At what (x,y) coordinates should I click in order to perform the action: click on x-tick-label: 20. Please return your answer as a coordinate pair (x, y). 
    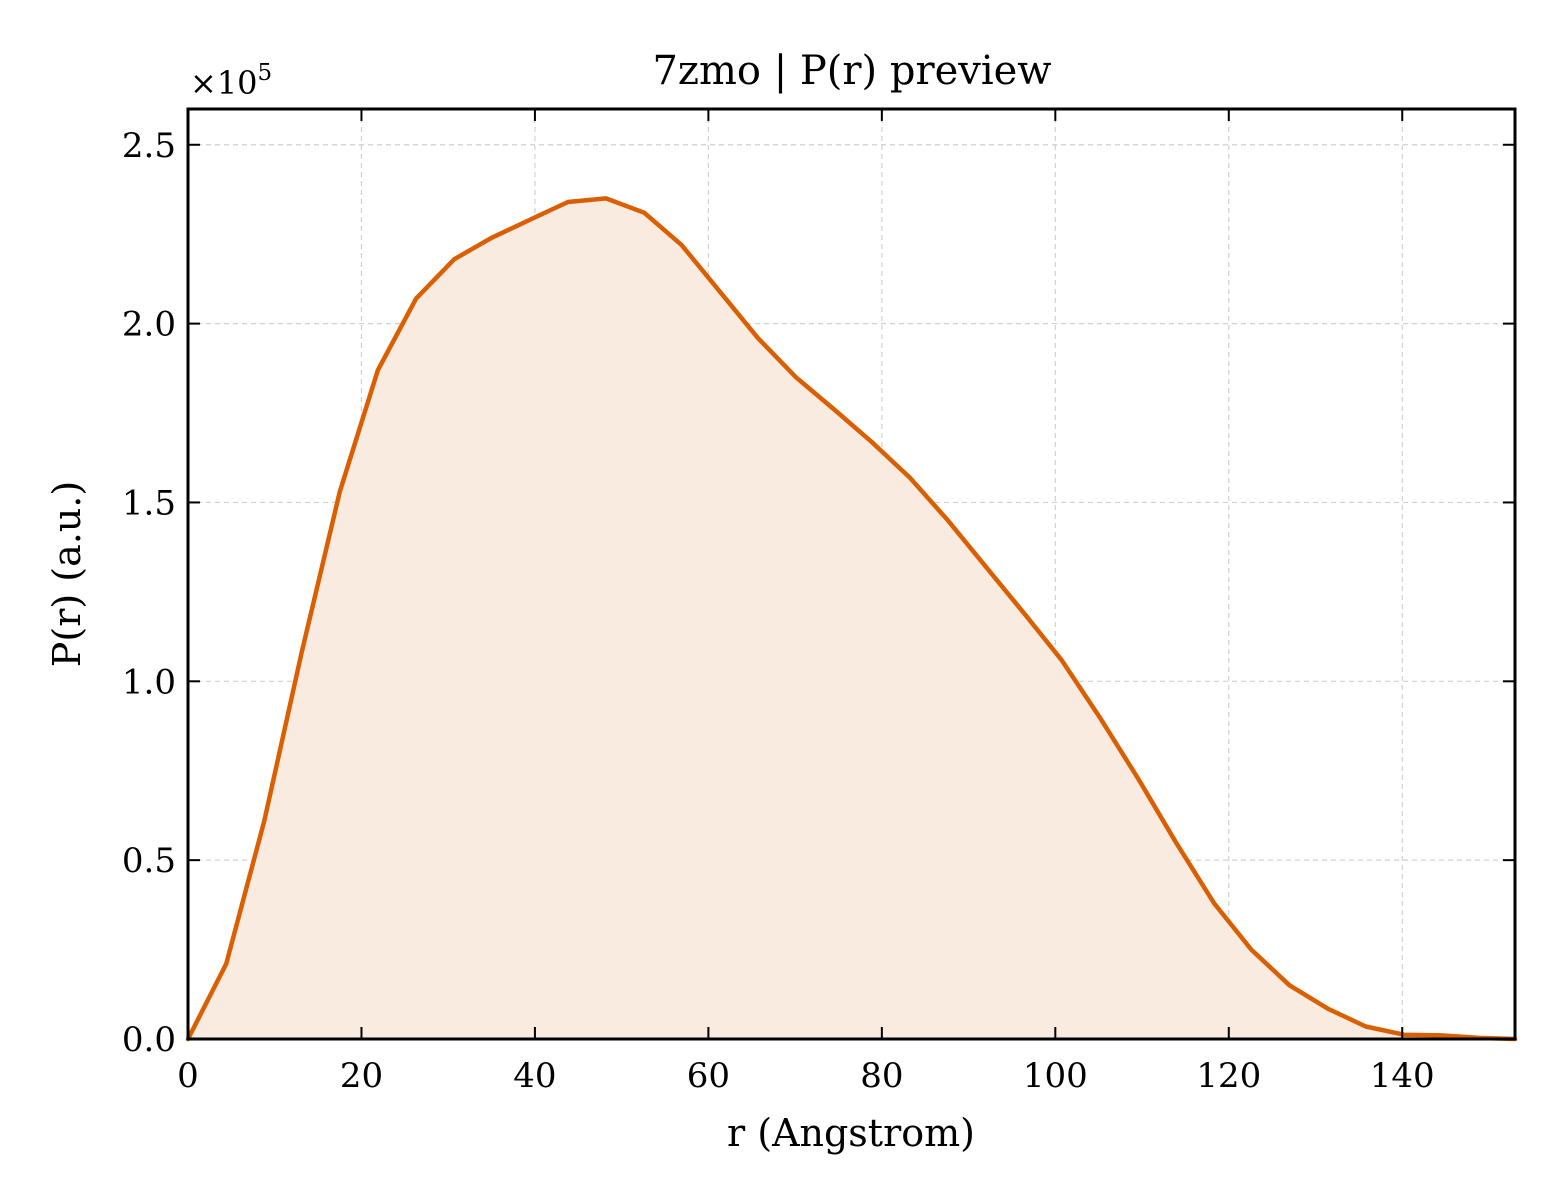
    Looking at the image, I should click on (361, 1076).